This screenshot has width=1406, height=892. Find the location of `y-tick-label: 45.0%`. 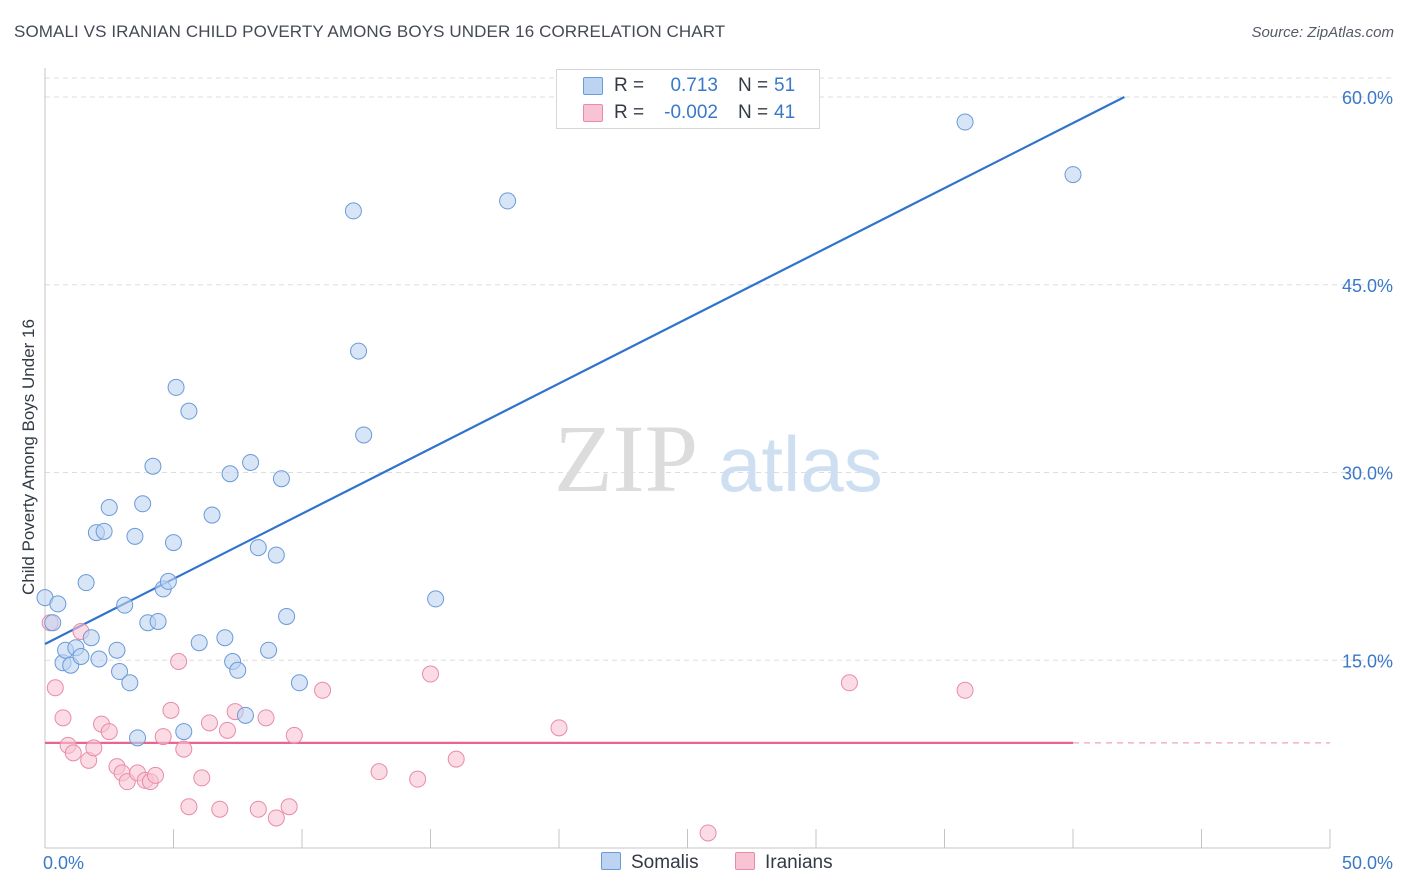

y-tick-label: 45.0% is located at coordinates (1367, 286).